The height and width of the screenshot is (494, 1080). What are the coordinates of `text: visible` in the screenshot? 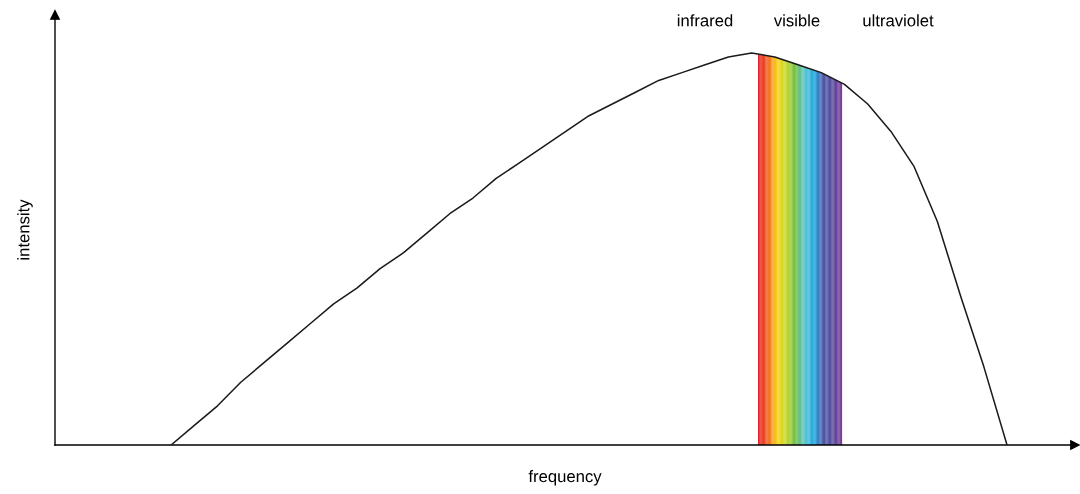 It's located at (796, 20).